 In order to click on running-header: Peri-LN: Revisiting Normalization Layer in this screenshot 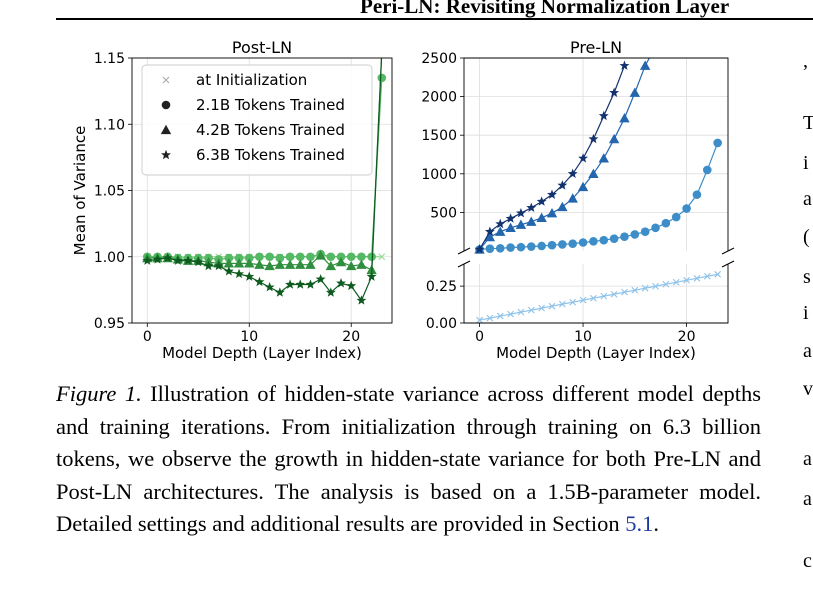, I will do `click(545, 9)`.